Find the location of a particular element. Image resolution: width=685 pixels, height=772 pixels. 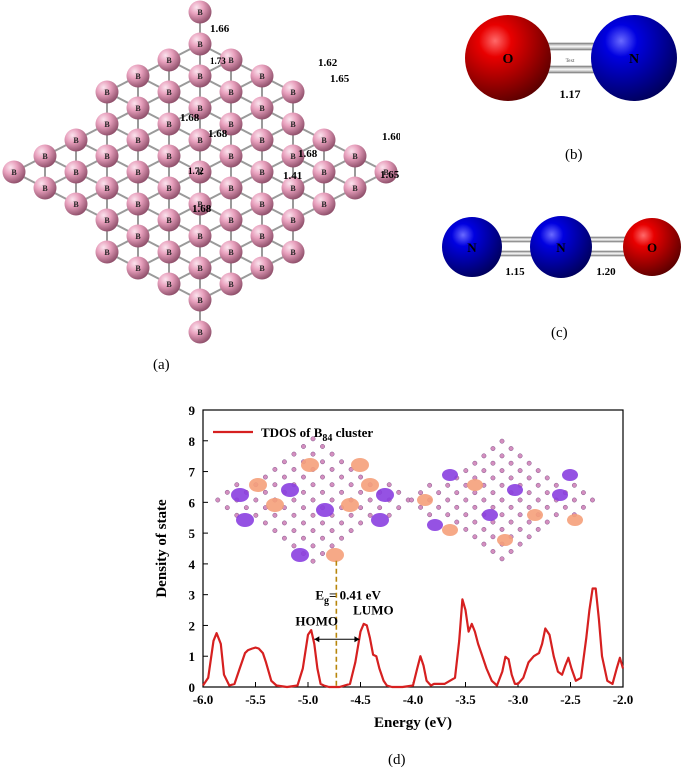

gap-annotation: Eg= 0.41 eV is located at coordinates (348, 596).